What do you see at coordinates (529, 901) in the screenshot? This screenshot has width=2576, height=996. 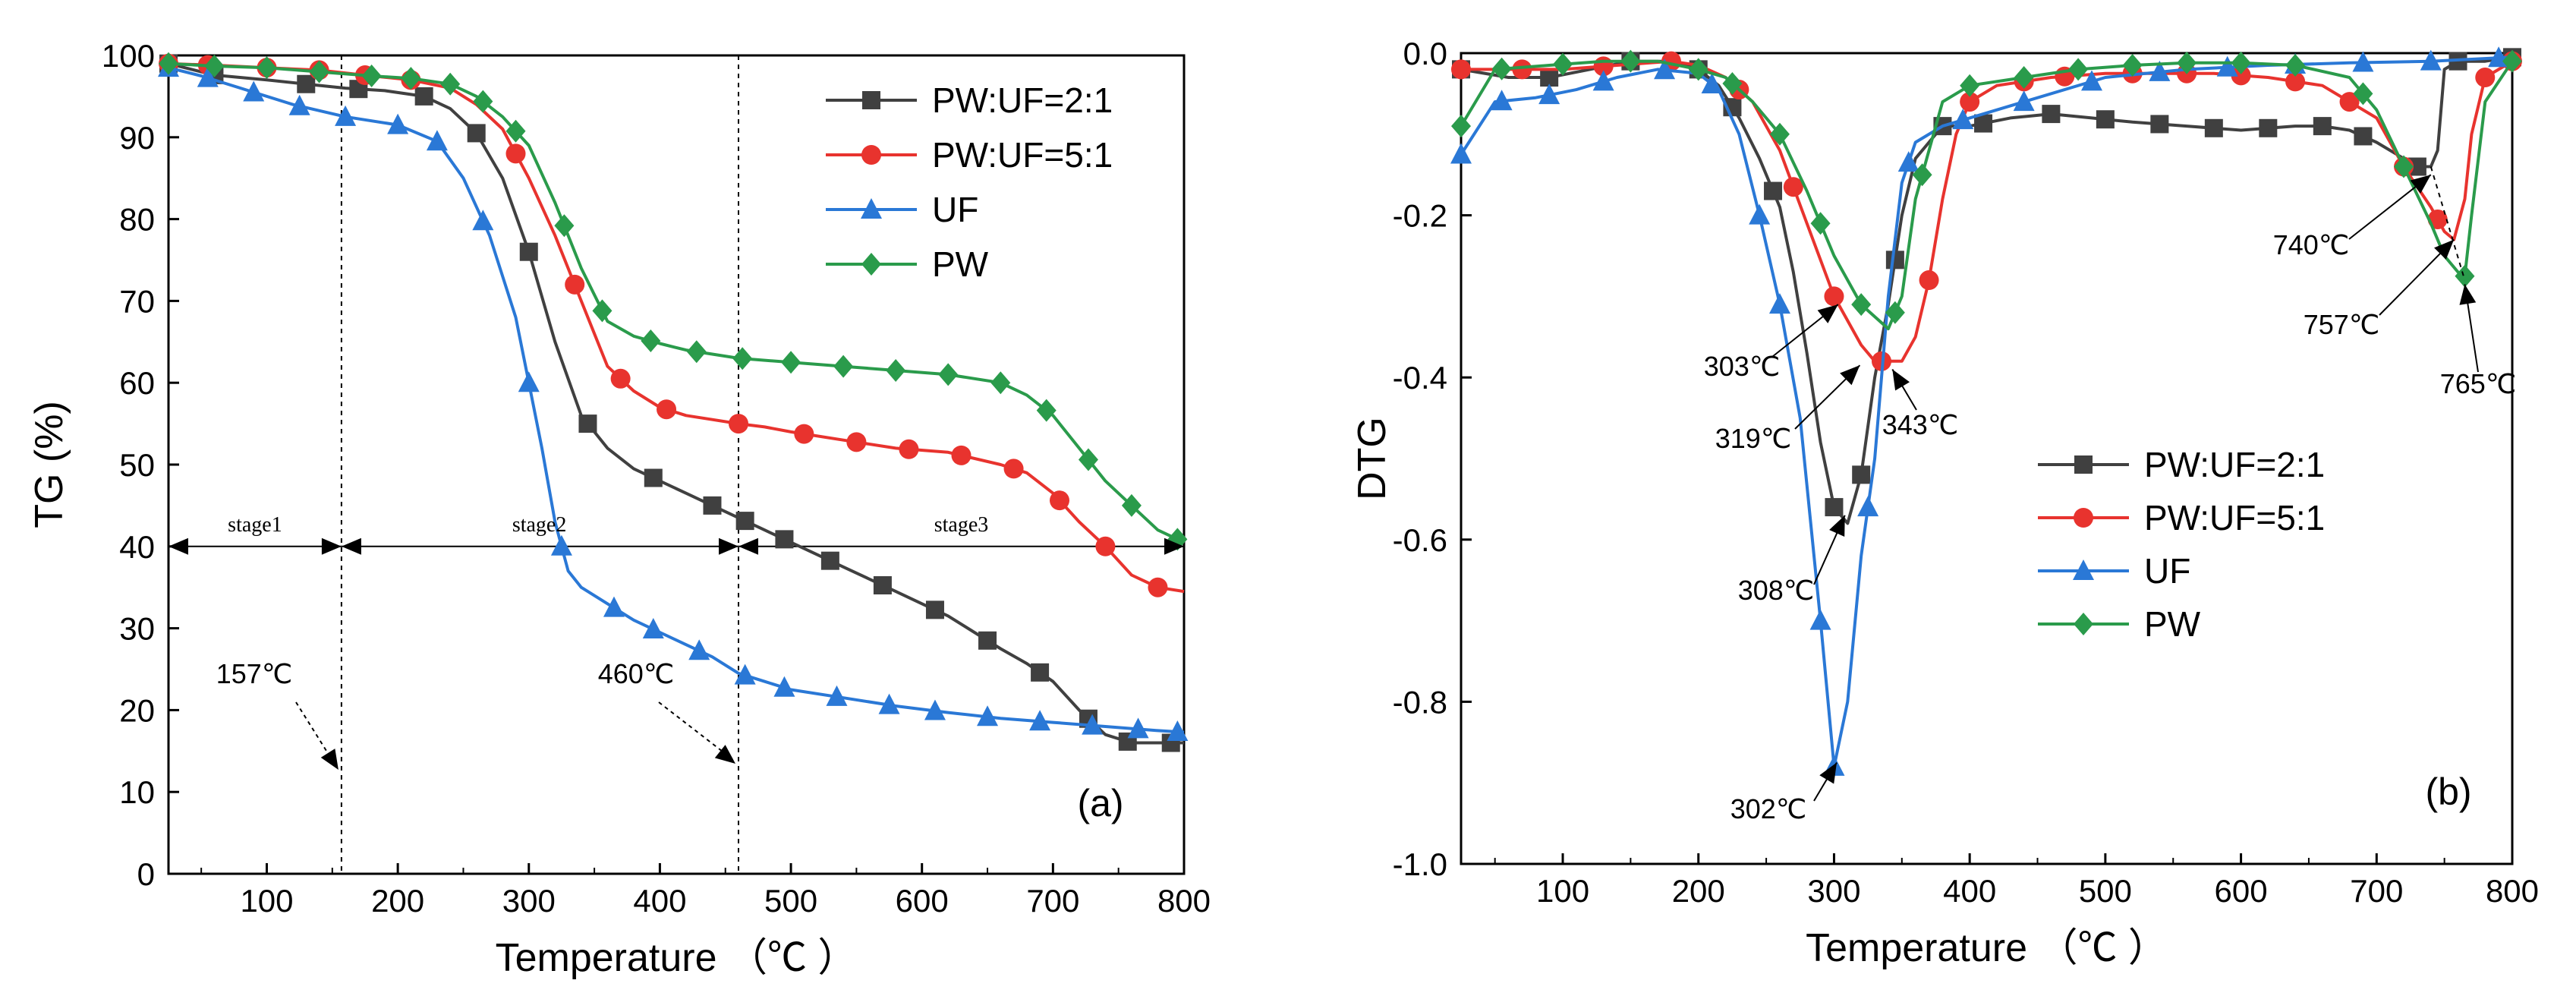 I see `x-tick-label: 300` at bounding box center [529, 901].